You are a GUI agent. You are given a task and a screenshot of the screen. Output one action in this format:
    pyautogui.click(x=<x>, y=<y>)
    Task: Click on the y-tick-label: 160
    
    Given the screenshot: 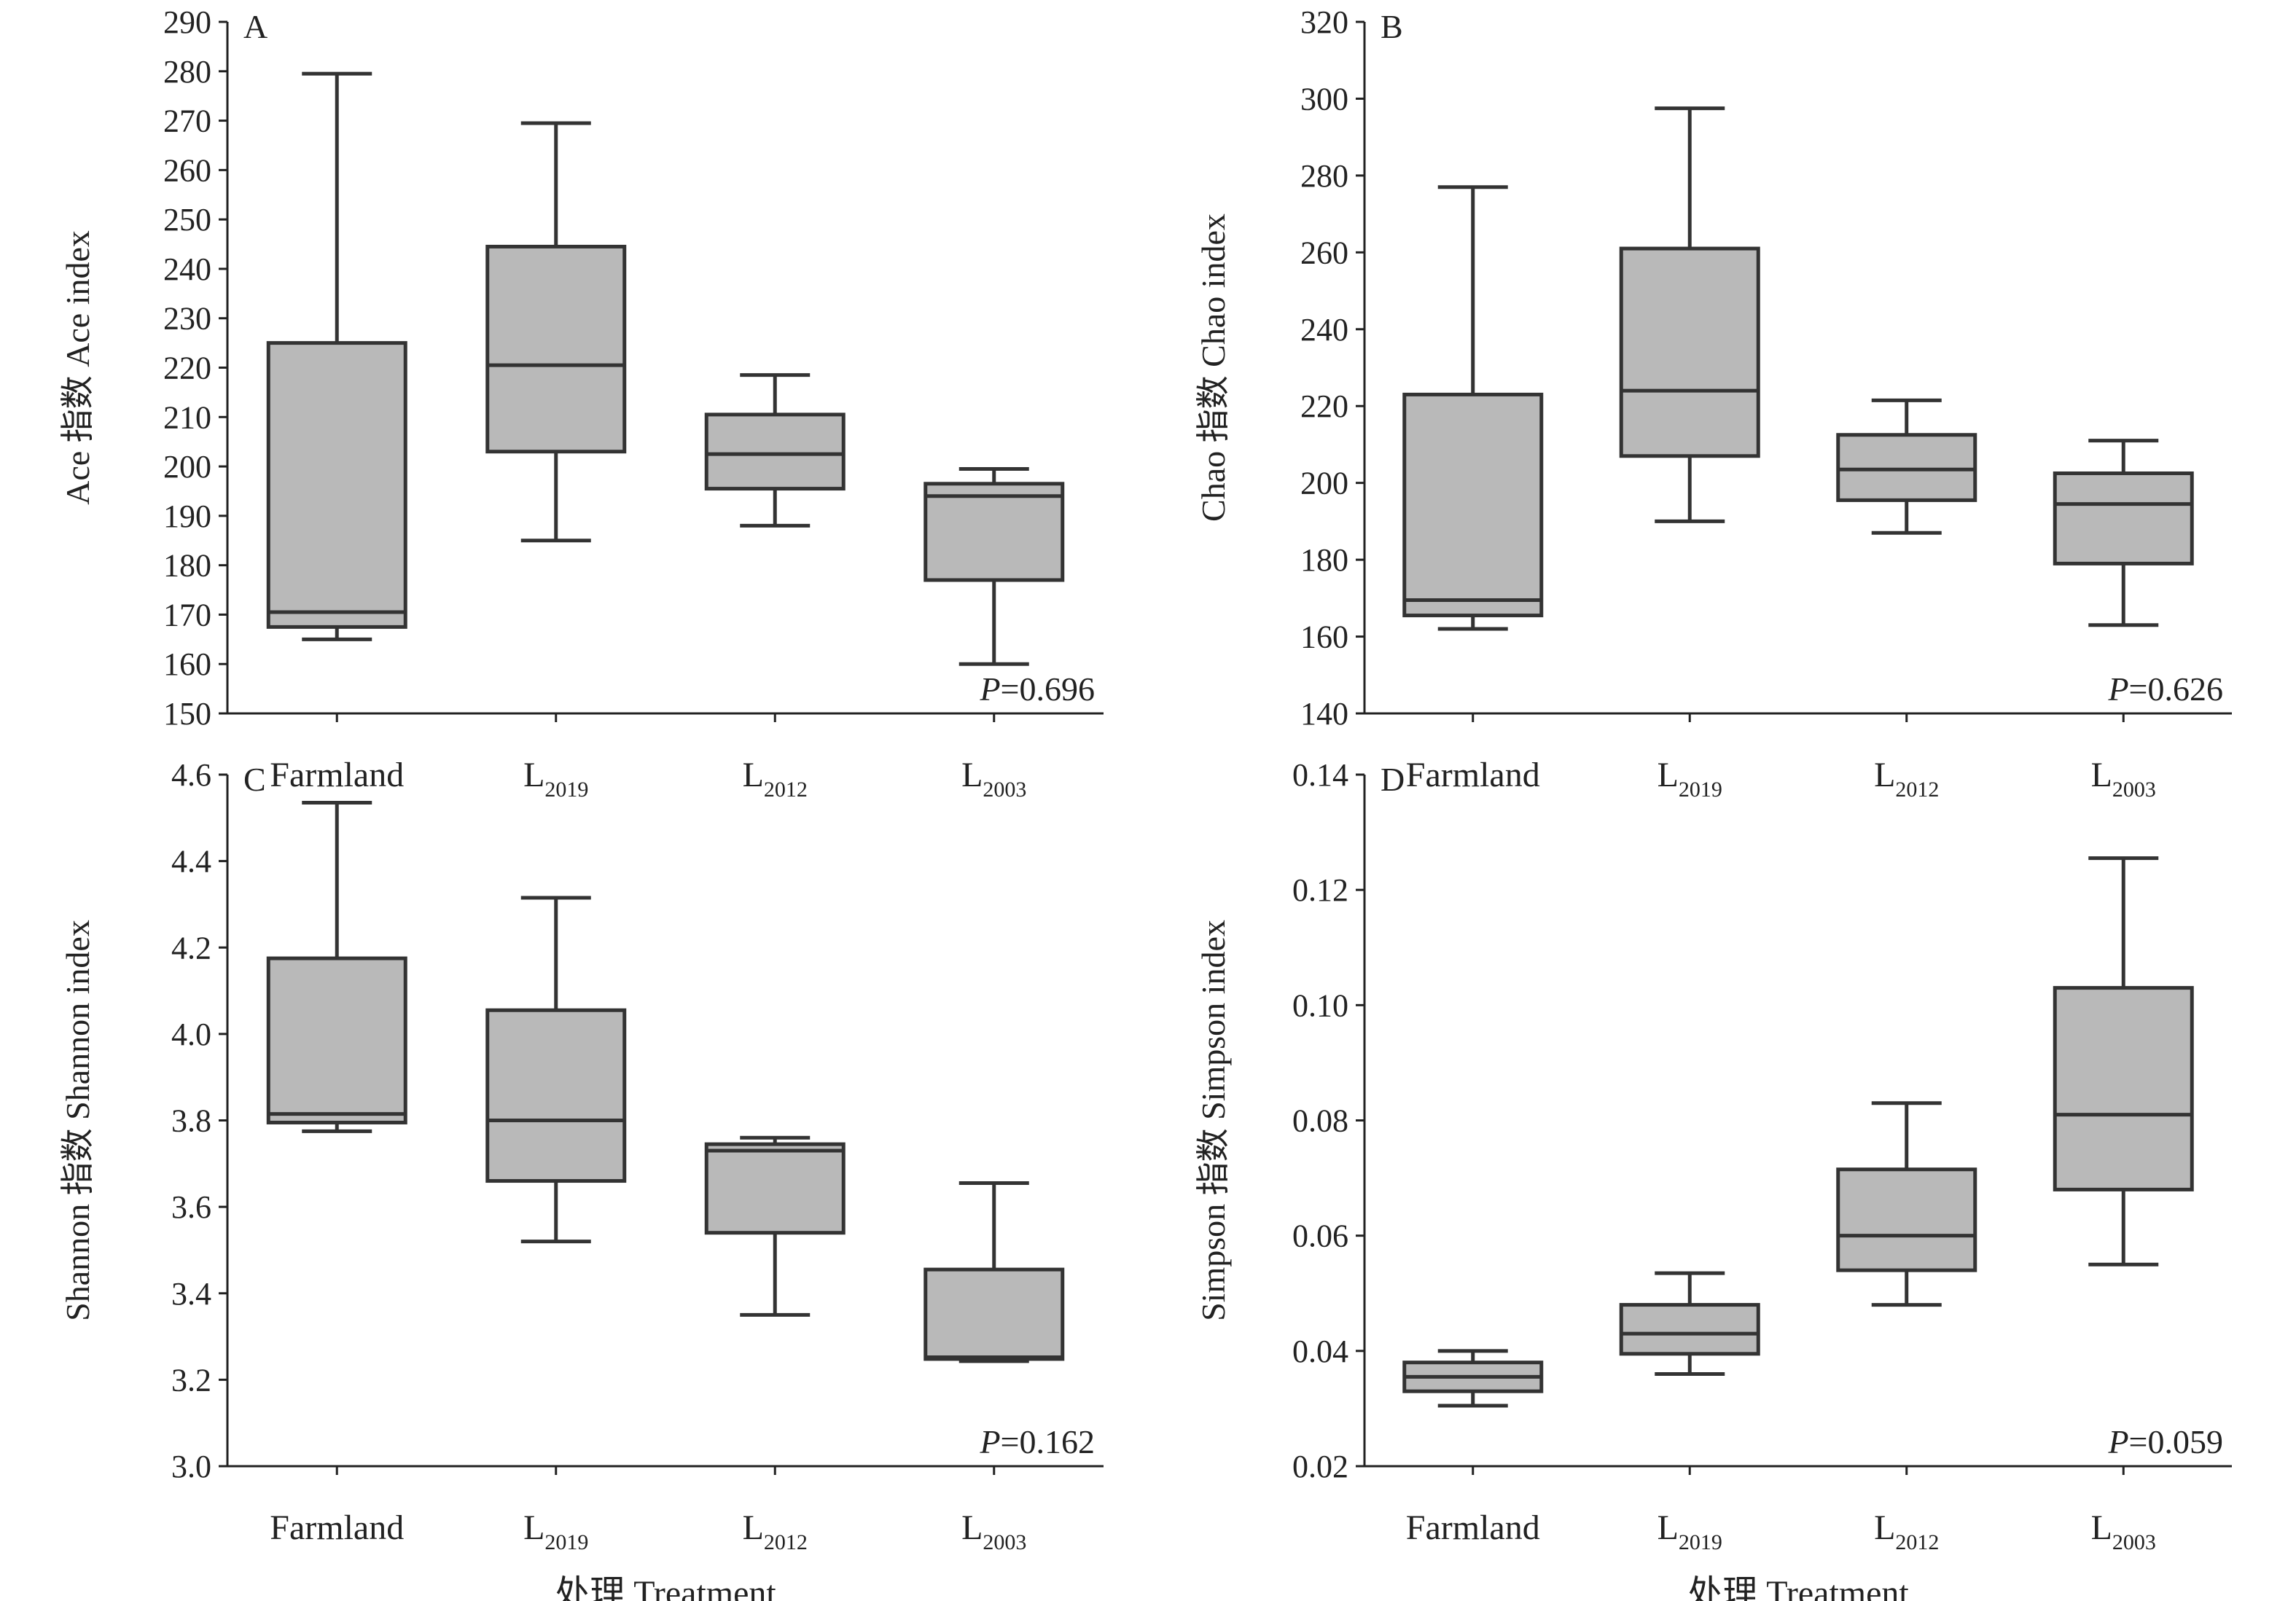 What is the action you would take?
    pyautogui.click(x=1324, y=637)
    